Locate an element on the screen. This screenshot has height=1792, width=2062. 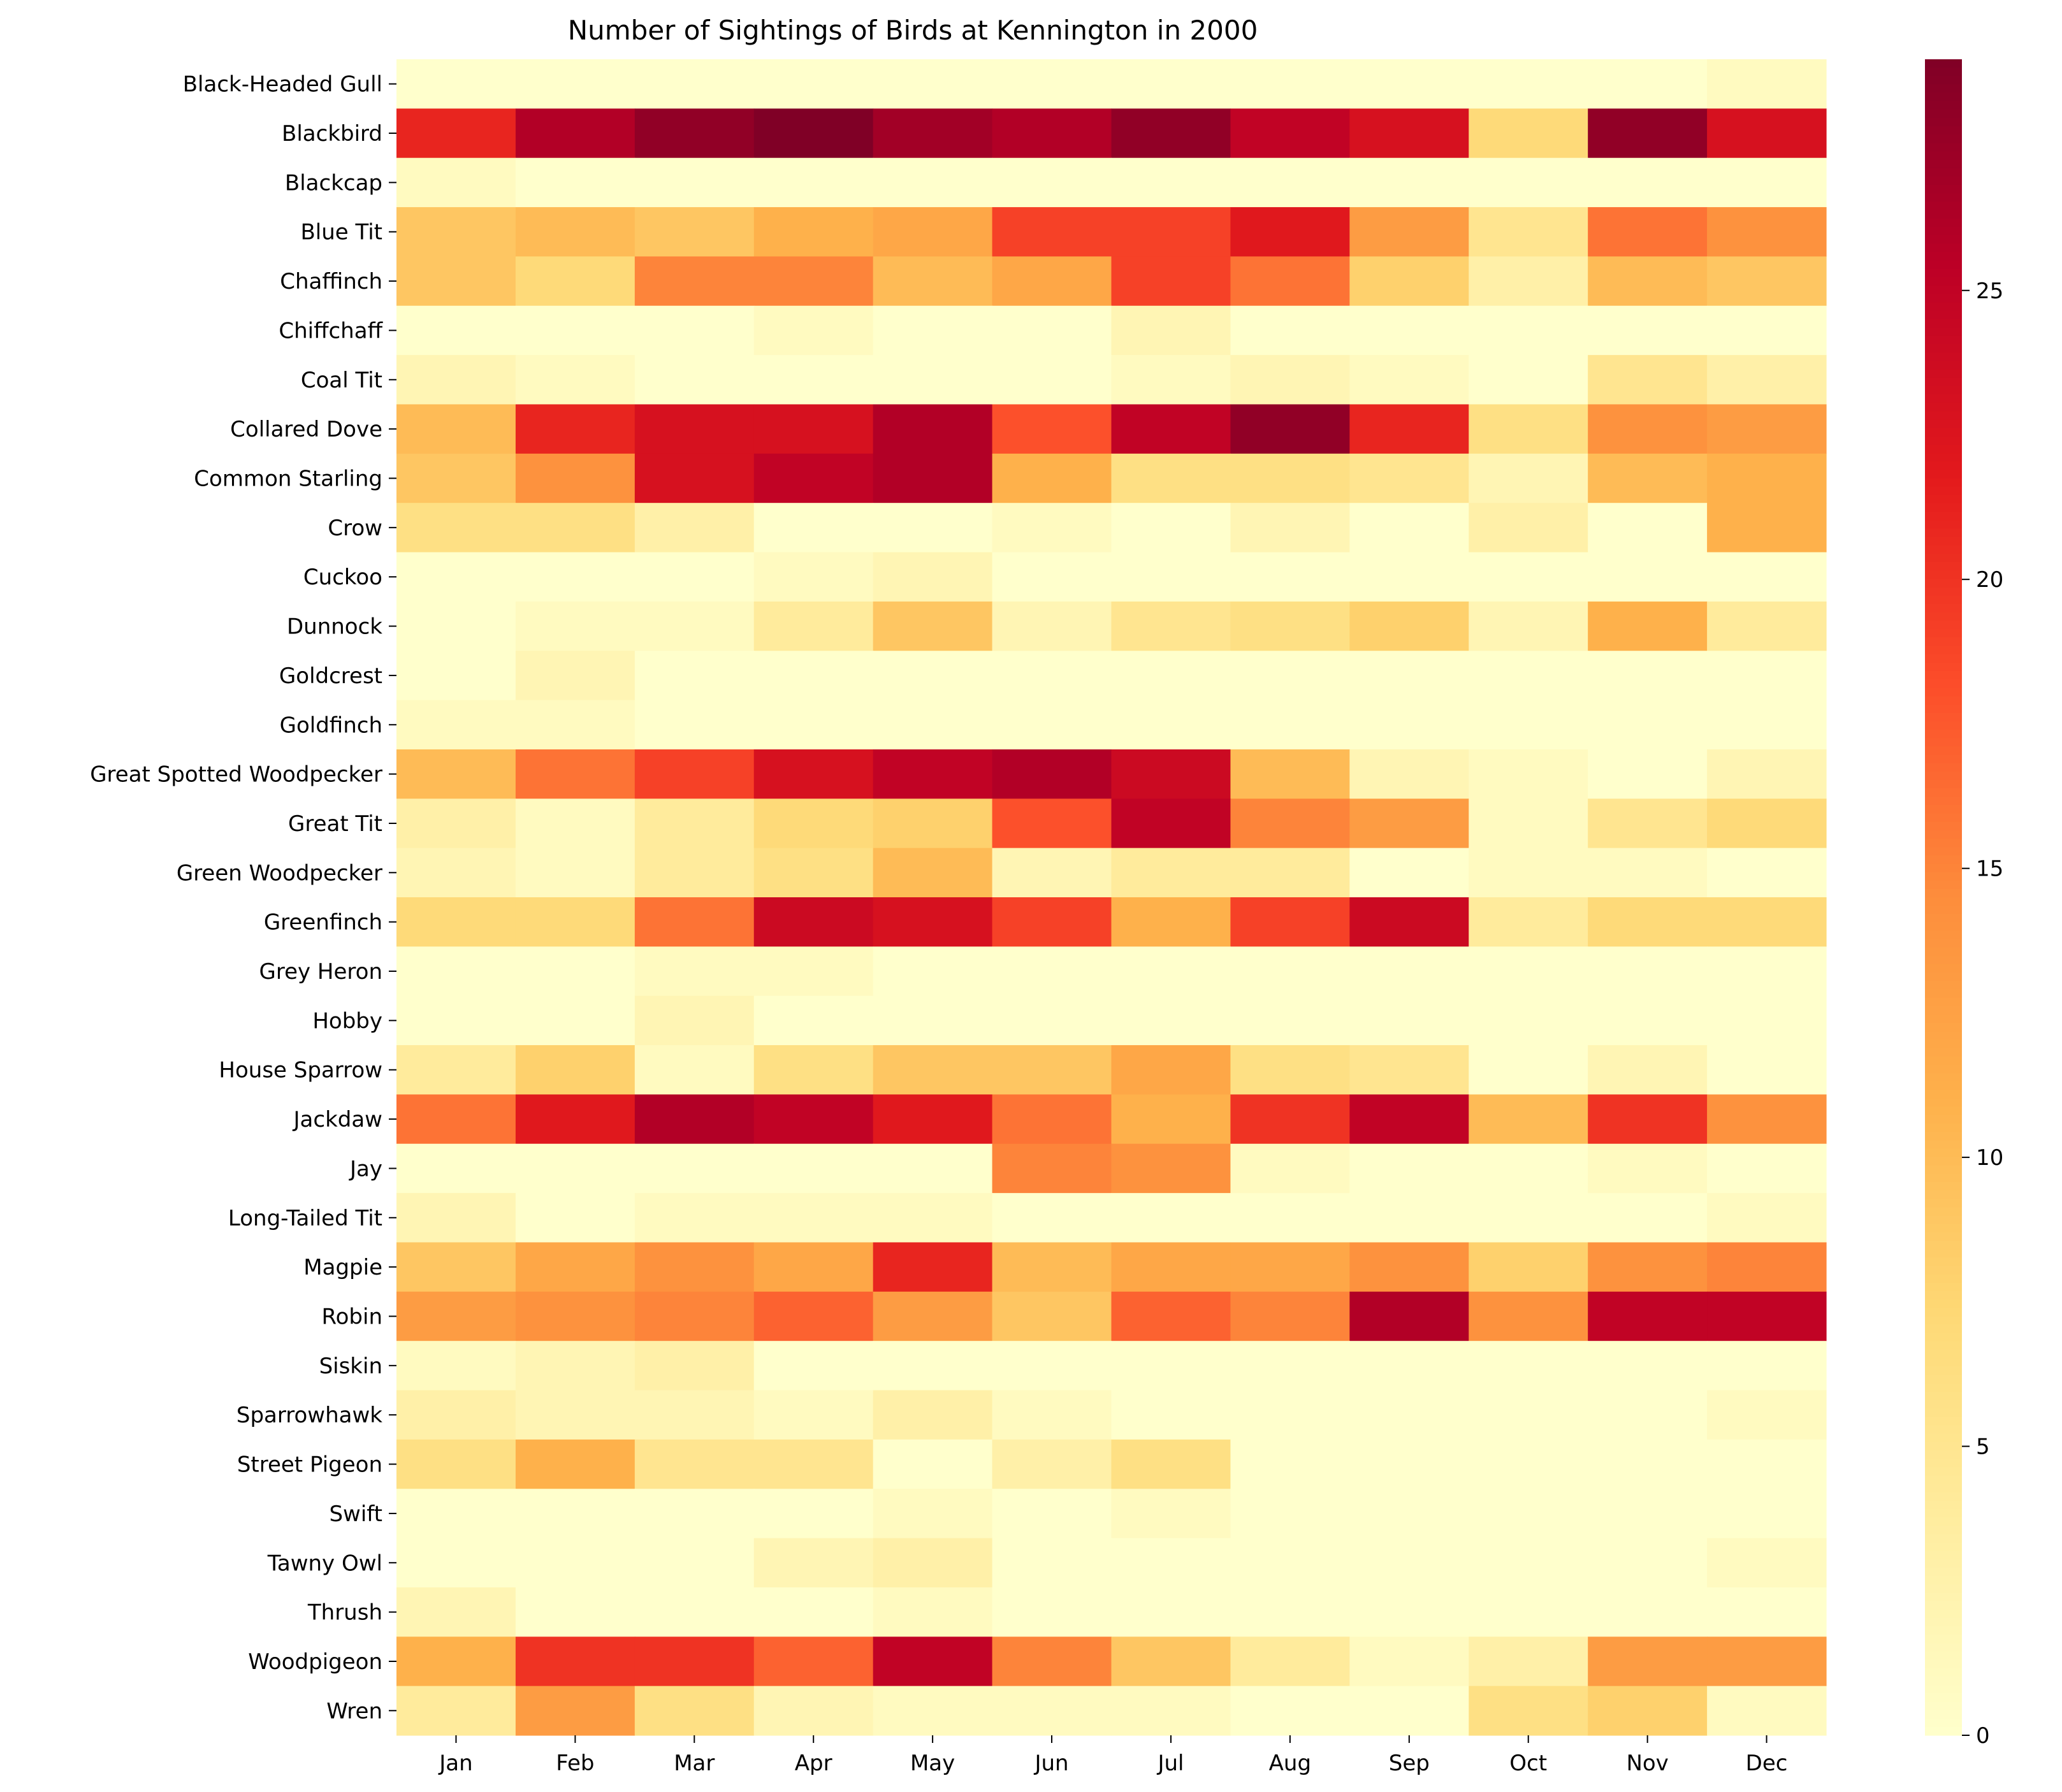
cell-cuckoo-jul is located at coordinates (1171, 577).